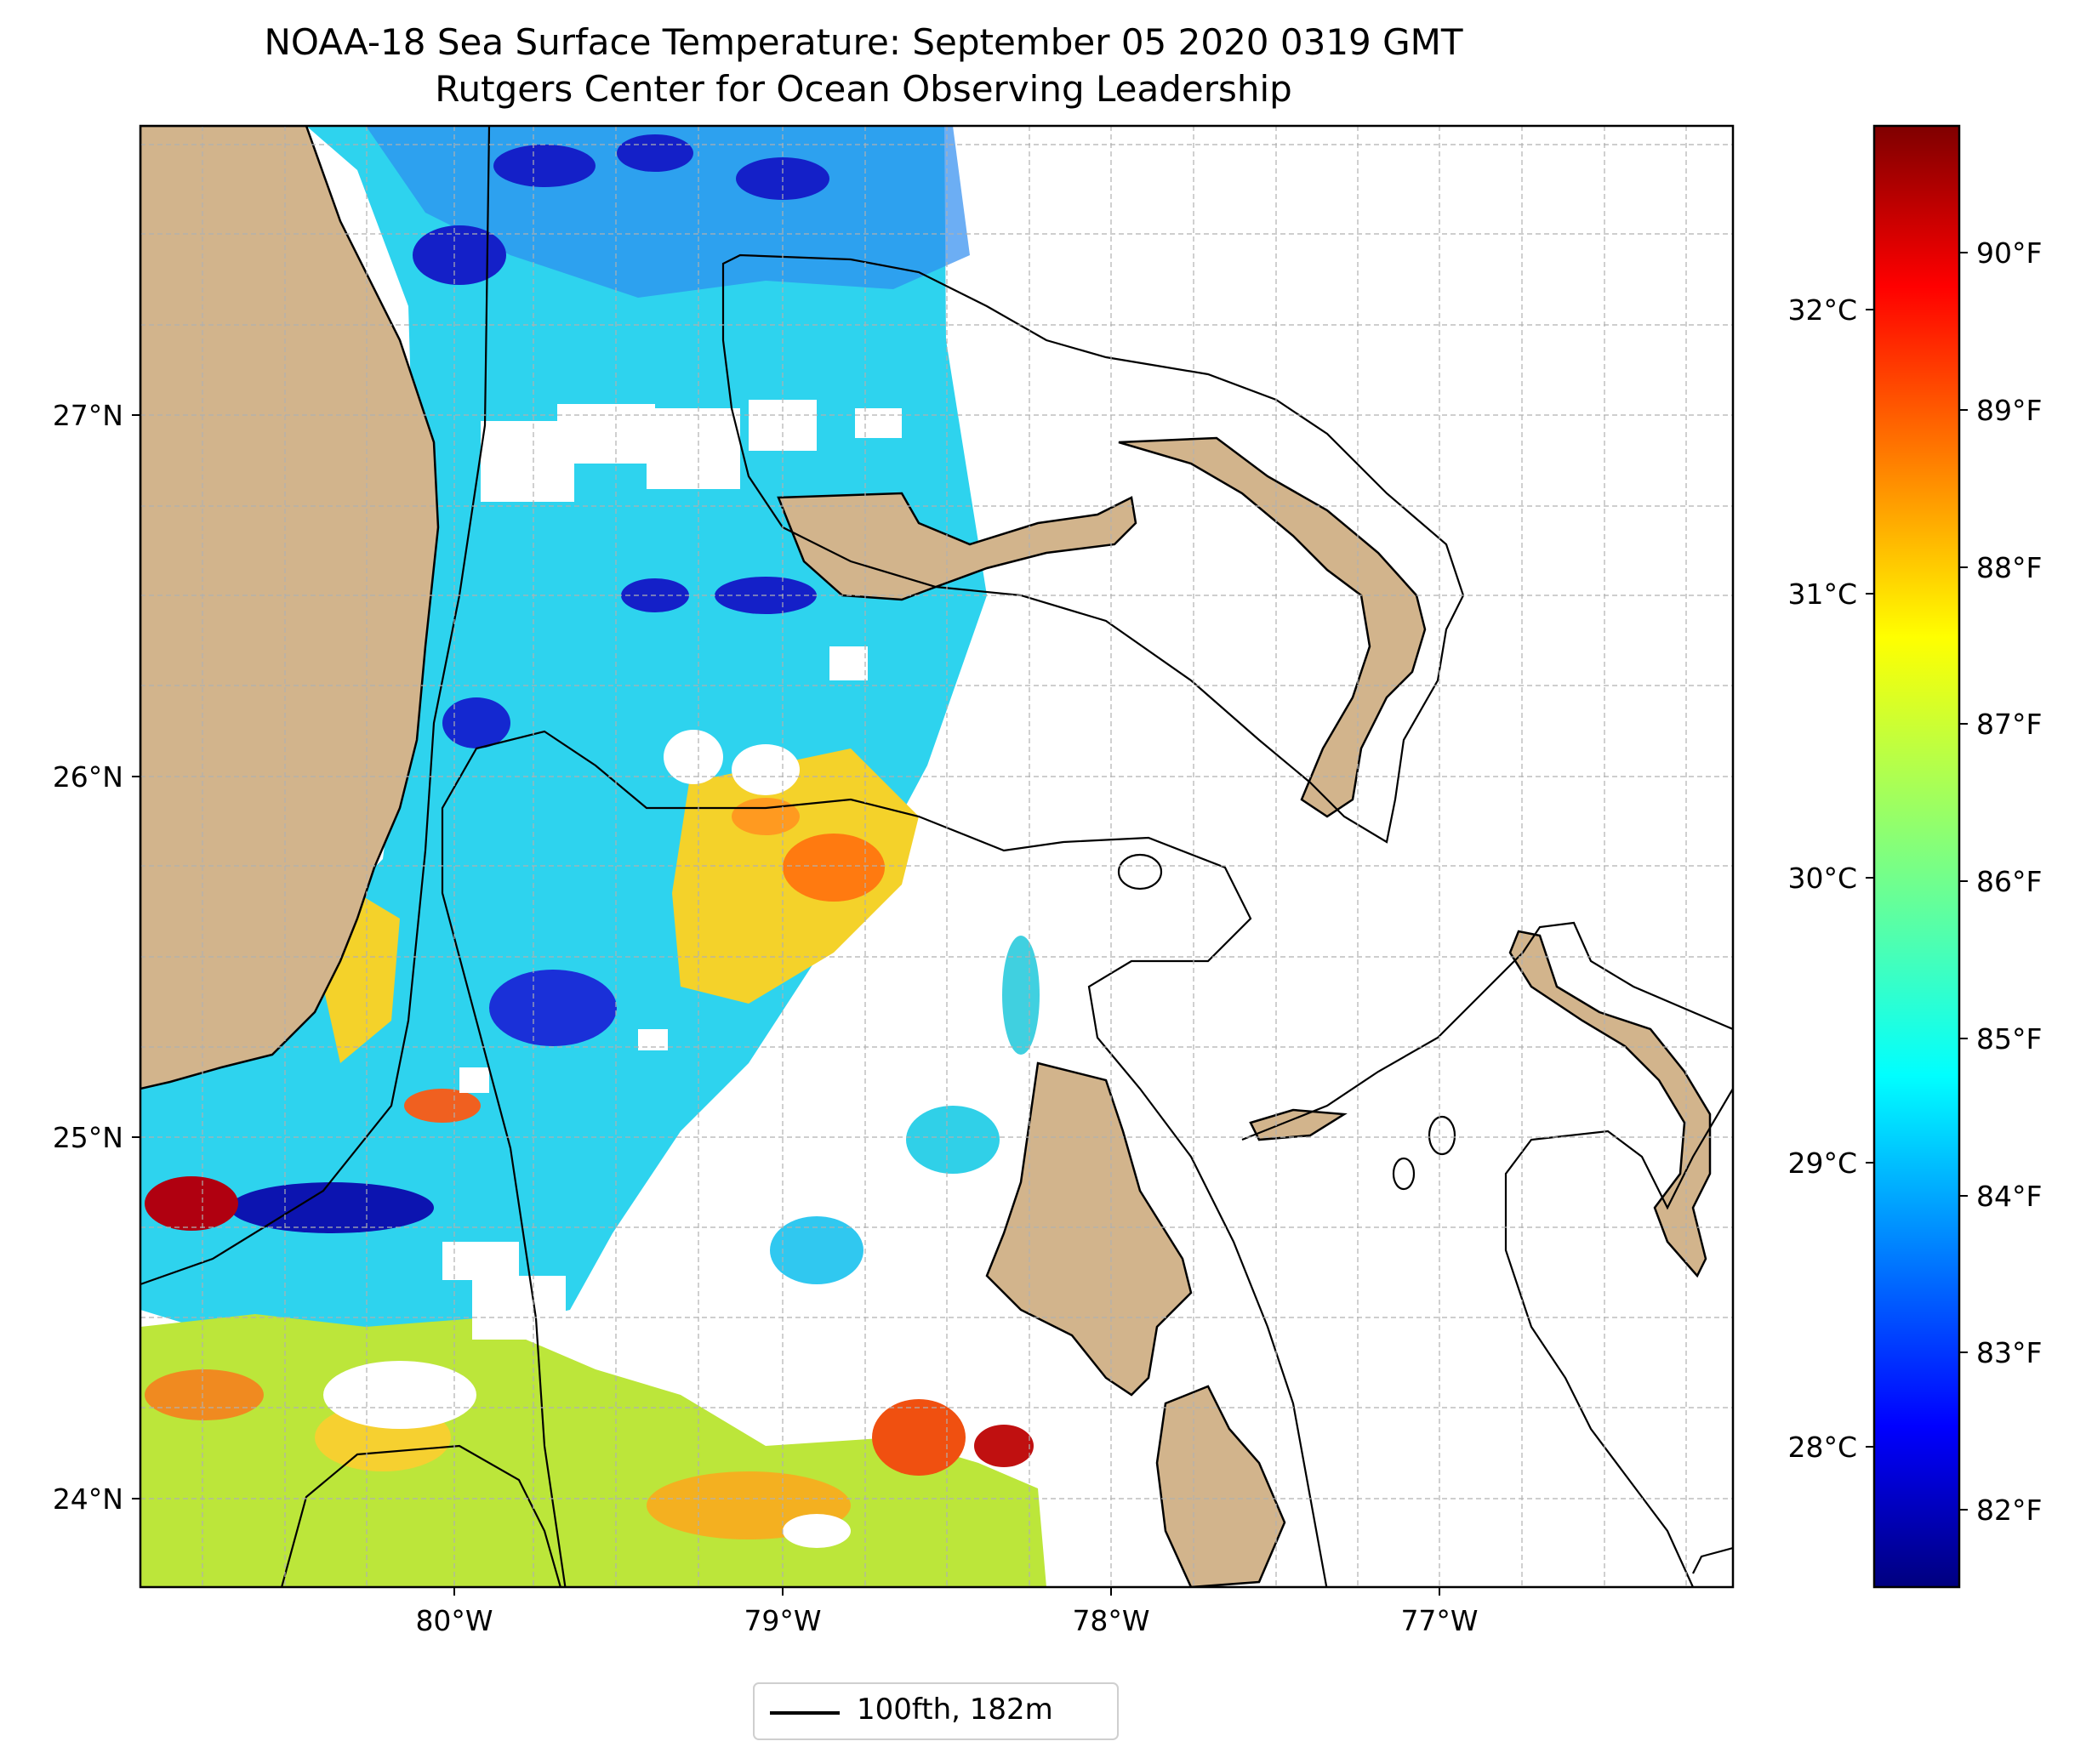 This screenshot has width=2086, height=1764. I want to click on andros, so click(1089, 1229).